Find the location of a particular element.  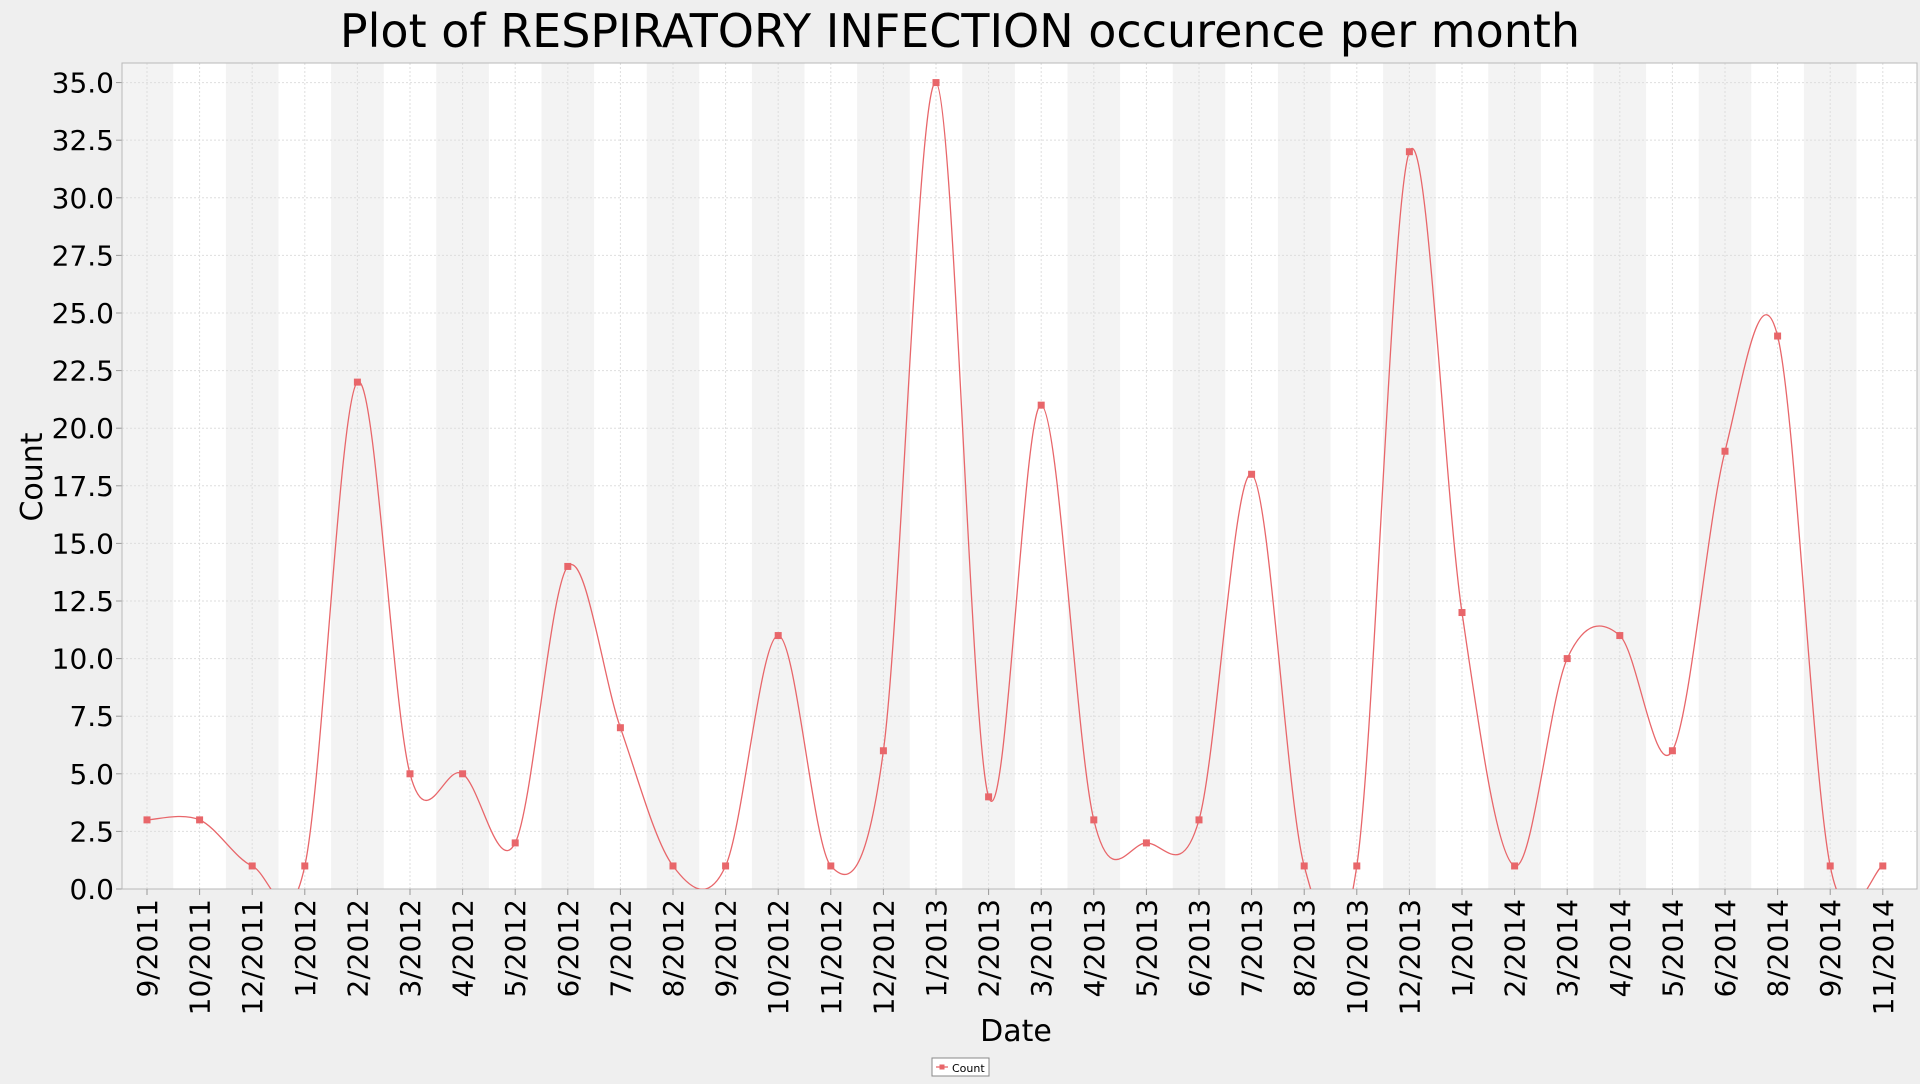

x-tick-label: 7/2013 is located at coordinates (1252, 948).